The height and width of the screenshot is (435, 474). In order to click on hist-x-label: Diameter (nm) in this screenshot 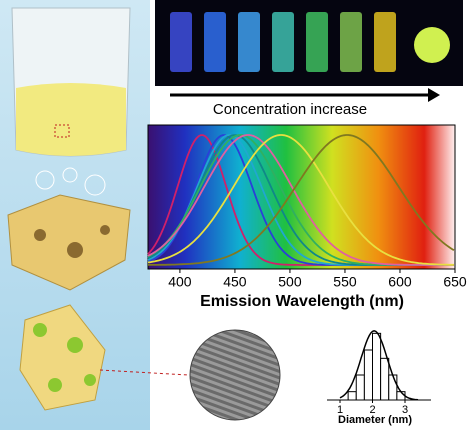, I will do `click(375, 420)`.